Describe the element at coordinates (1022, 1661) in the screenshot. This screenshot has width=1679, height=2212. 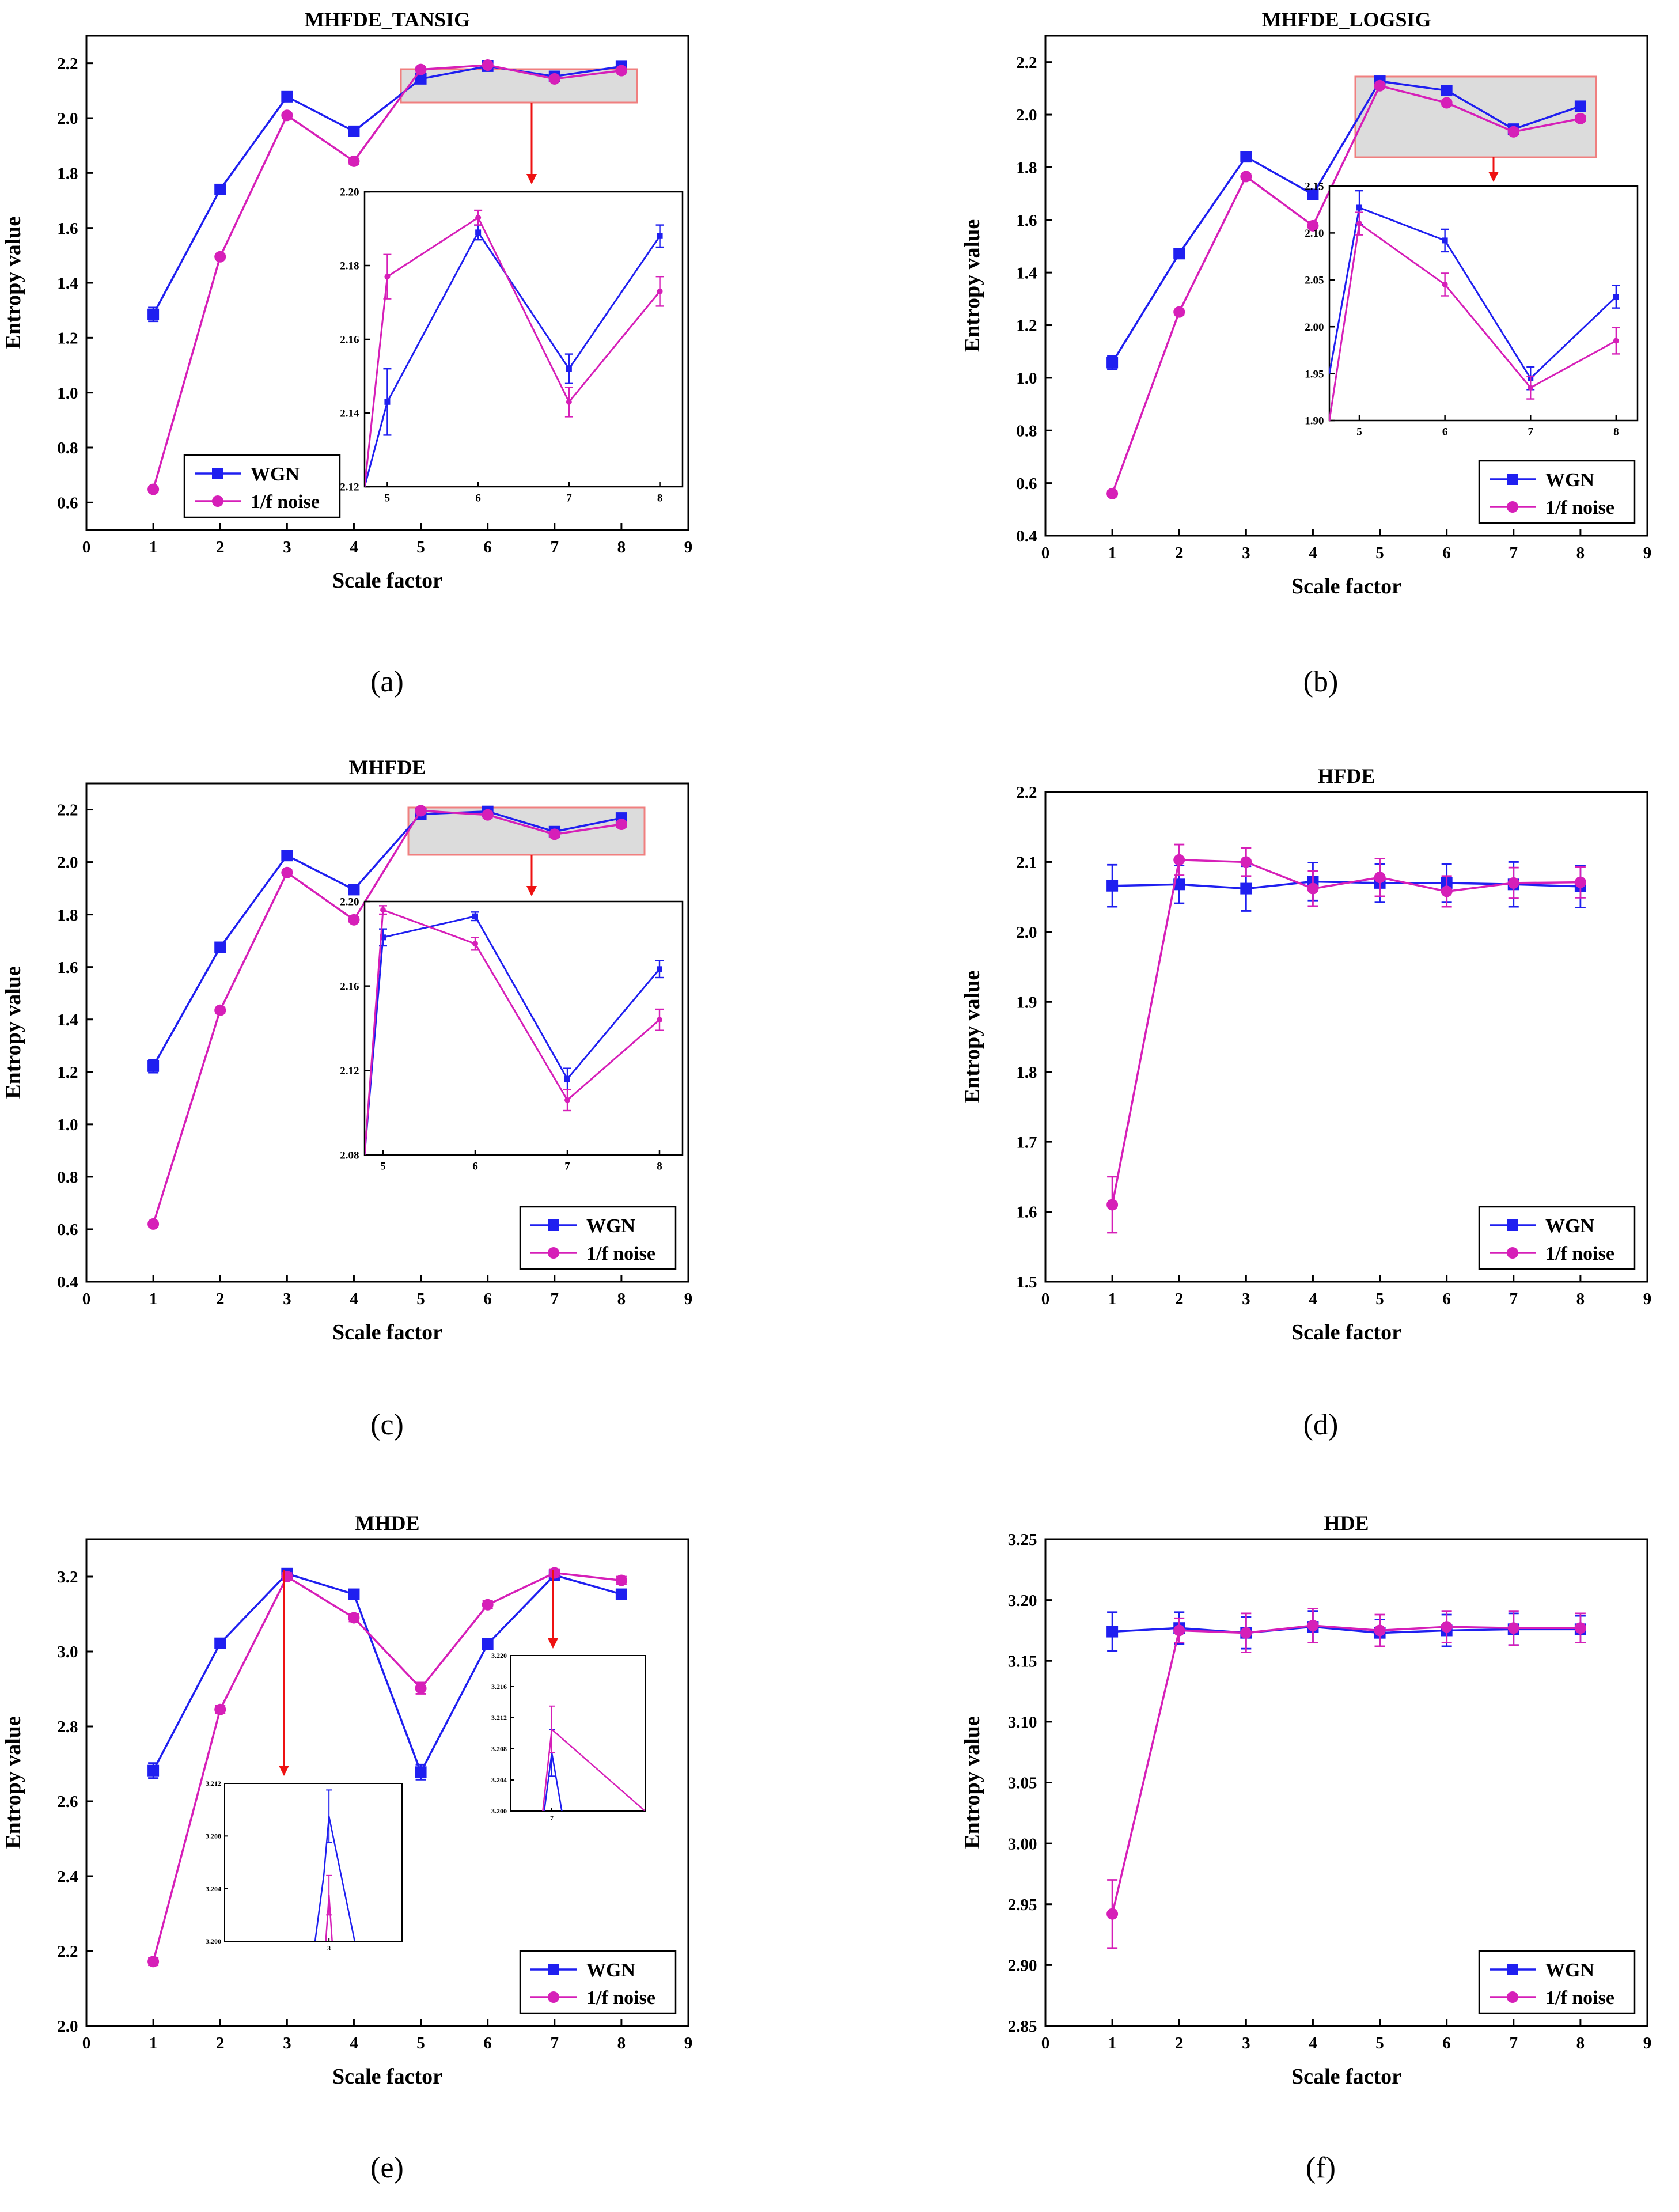
I see `y-tick-label: 3.15` at that location.